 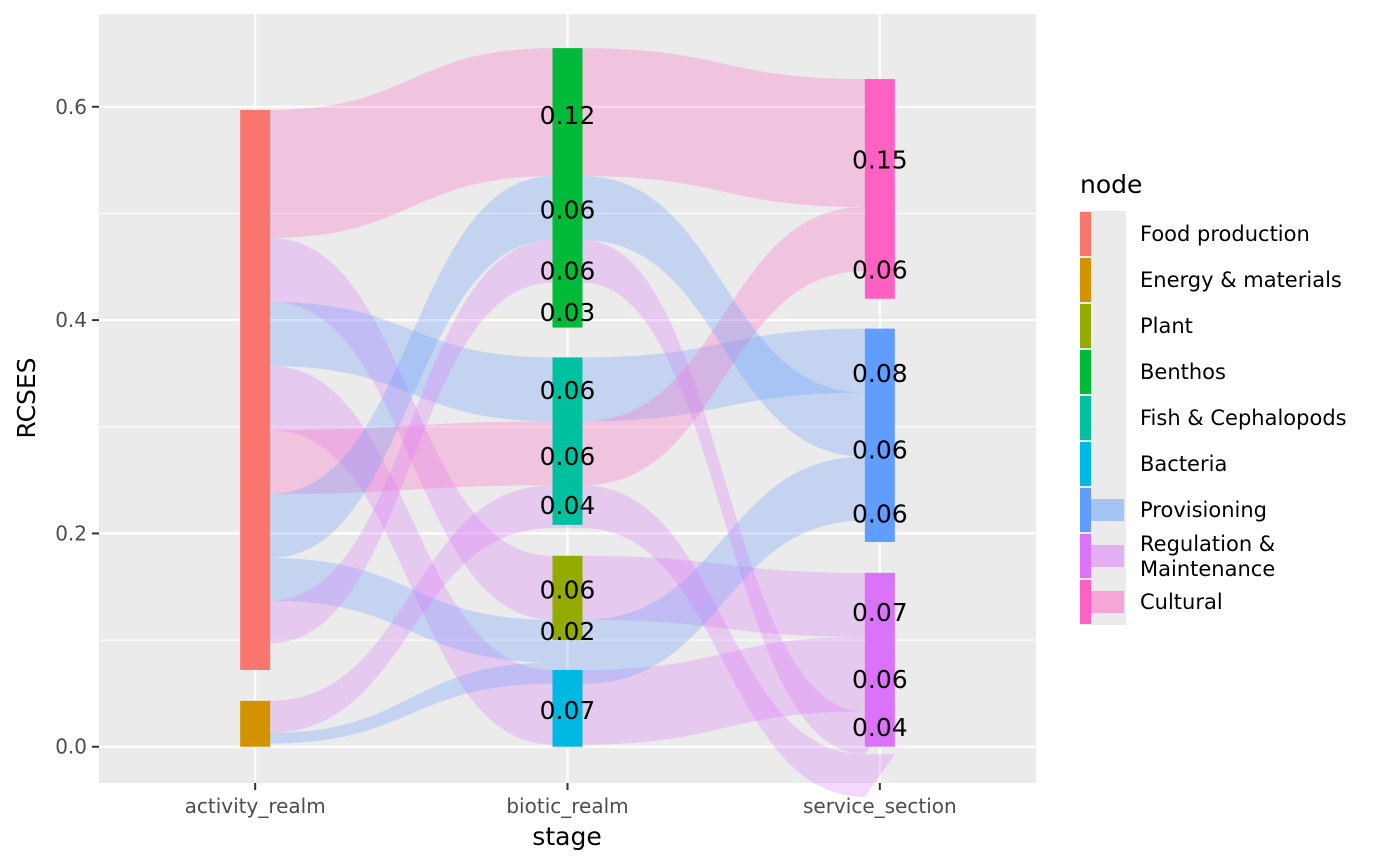 I want to click on legend-label-line: Maintenance, so click(x=1207, y=569).